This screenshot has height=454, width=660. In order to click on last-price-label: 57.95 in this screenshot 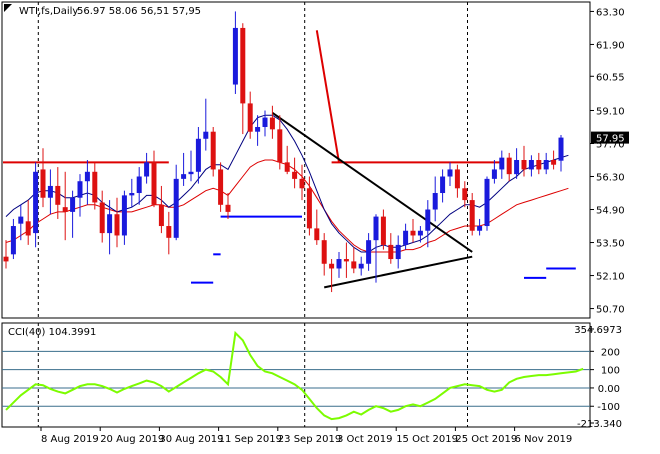, I will do `click(610, 139)`.